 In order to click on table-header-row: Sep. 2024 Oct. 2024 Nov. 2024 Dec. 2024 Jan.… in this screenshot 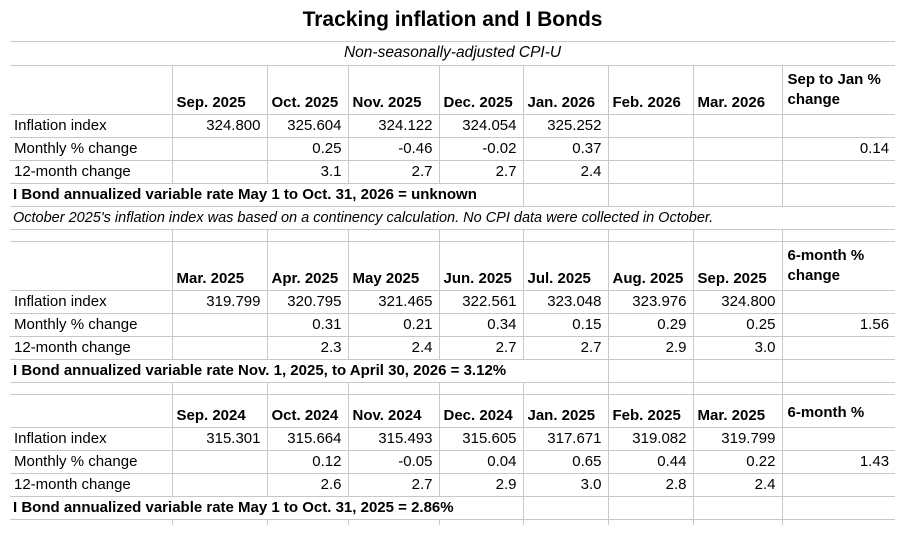, I will do `click(453, 410)`.